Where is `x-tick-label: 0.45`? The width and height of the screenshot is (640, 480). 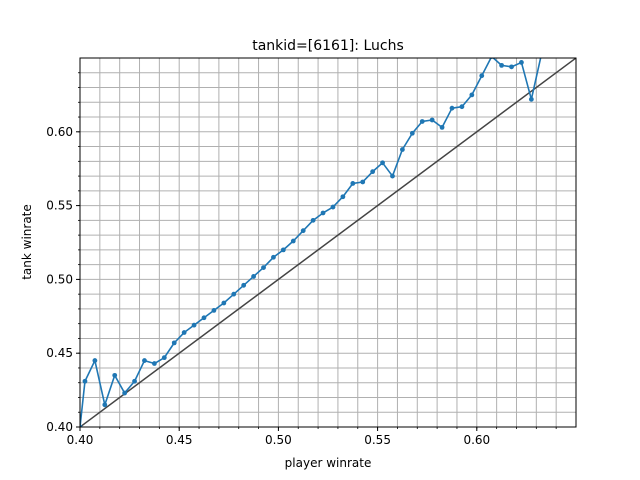 x-tick-label: 0.45 is located at coordinates (179, 440).